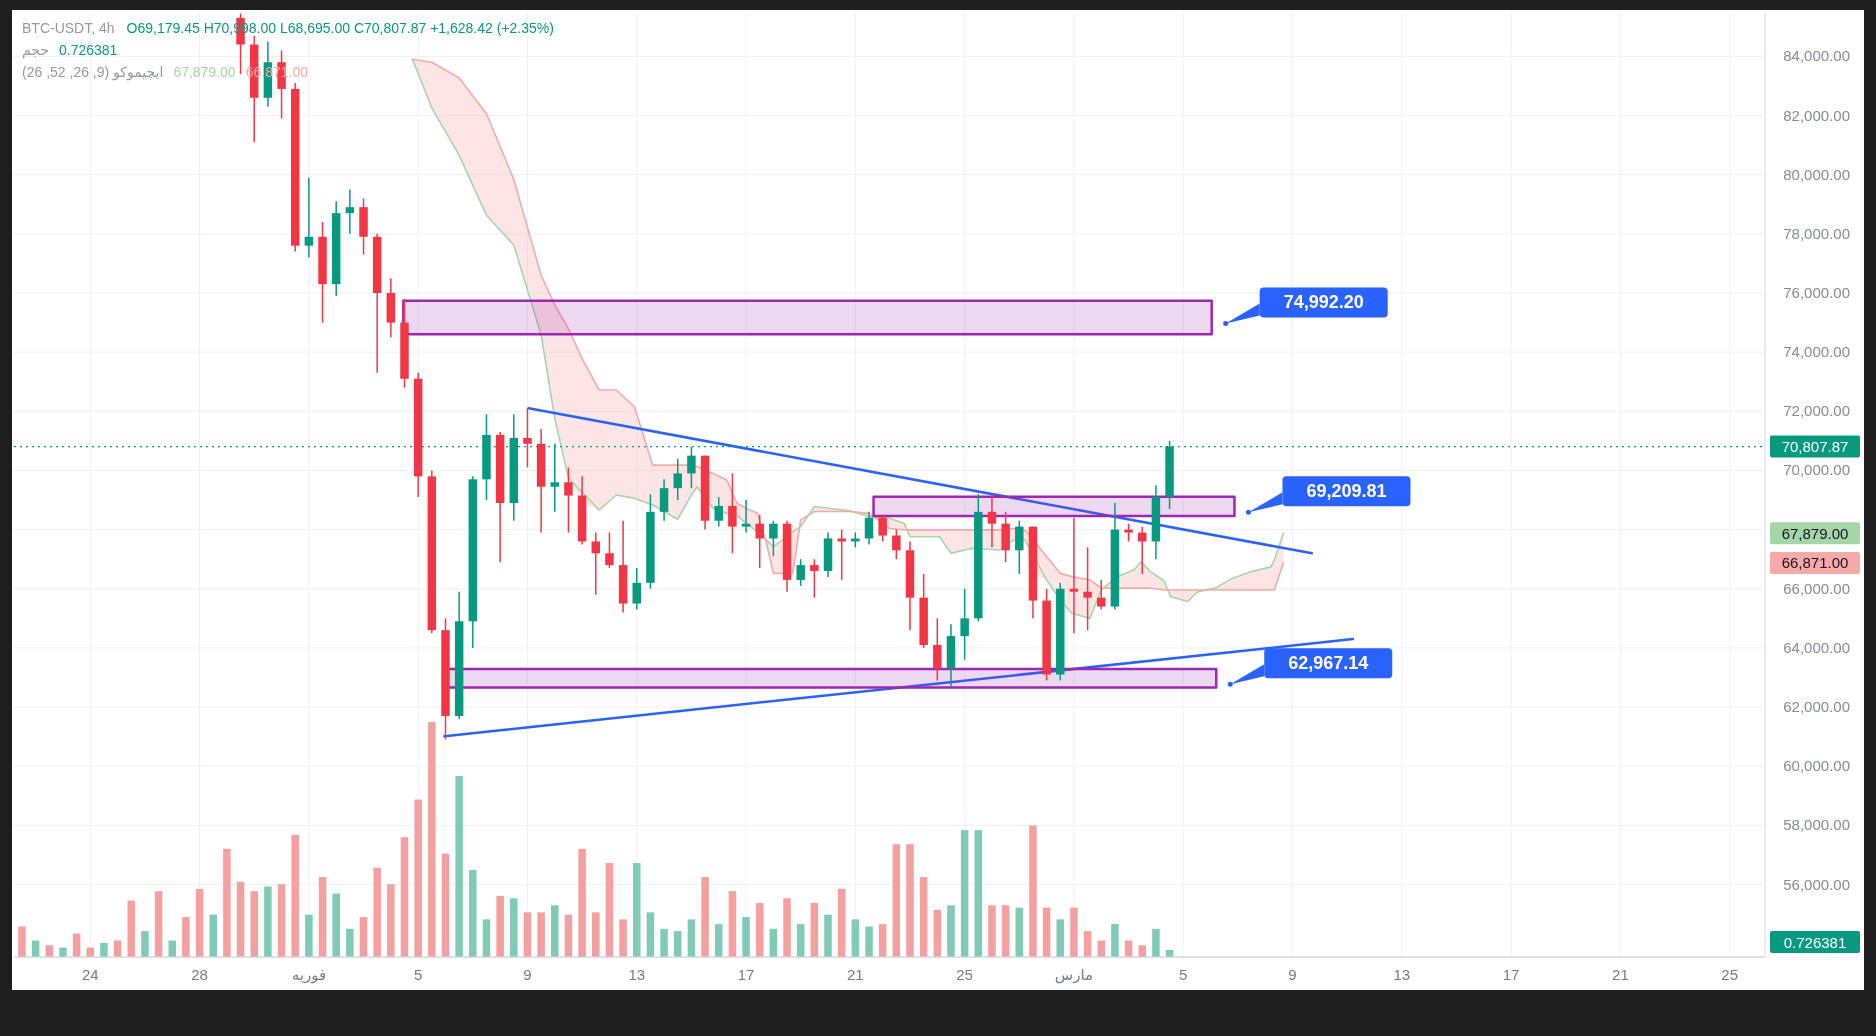 The height and width of the screenshot is (1036, 1876). Describe the element at coordinates (1816, 470) in the screenshot. I see `y-tick-label: 70,000.00` at that location.